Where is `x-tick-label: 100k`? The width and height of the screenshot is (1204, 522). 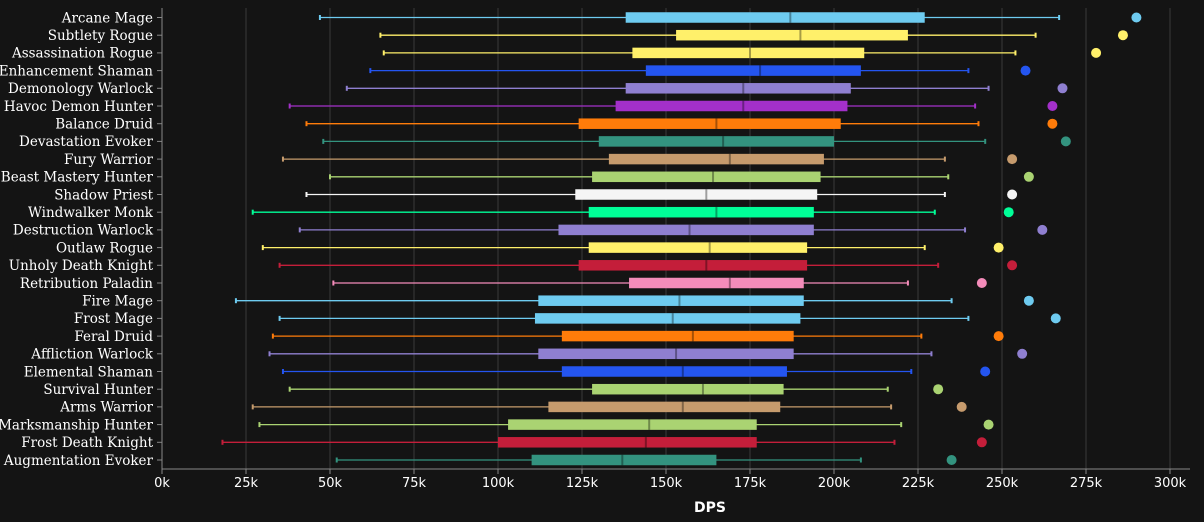 x-tick-label: 100k is located at coordinates (498, 483).